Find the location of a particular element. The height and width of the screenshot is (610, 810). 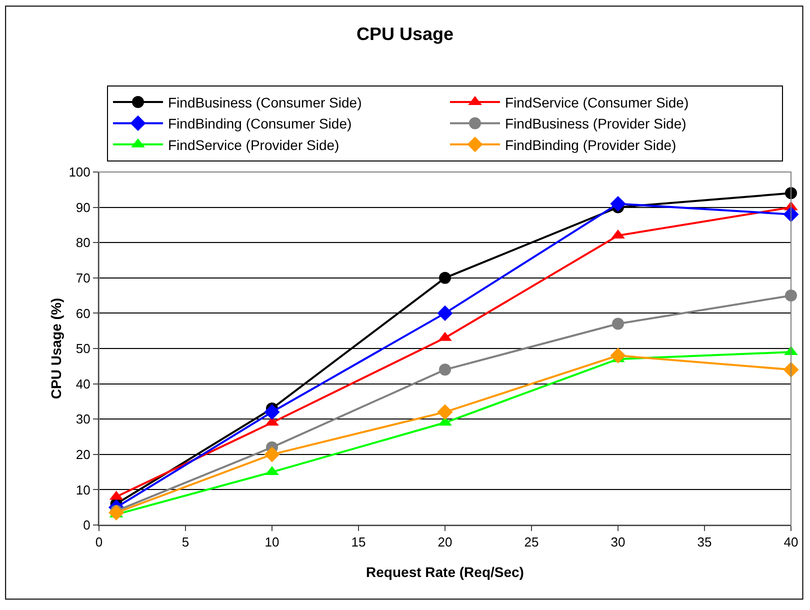

y-tick-label: 50 is located at coordinates (83, 348).